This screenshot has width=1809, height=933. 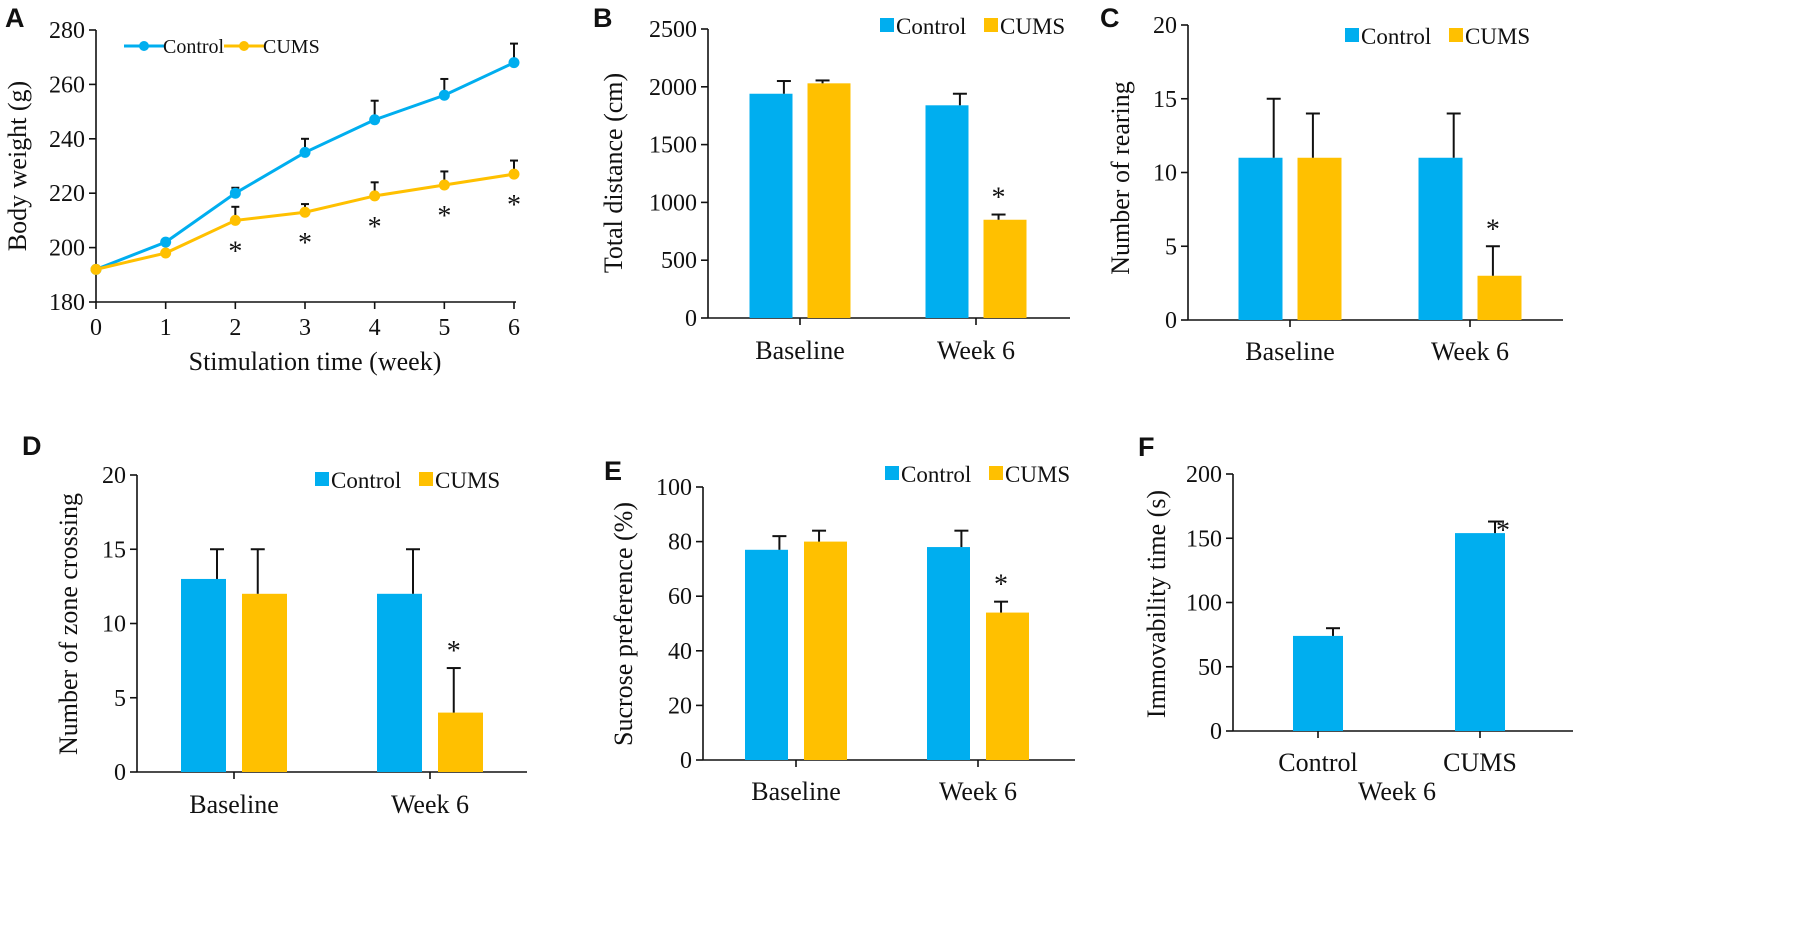 I want to click on x-tick-label: 6, so click(x=514, y=328).